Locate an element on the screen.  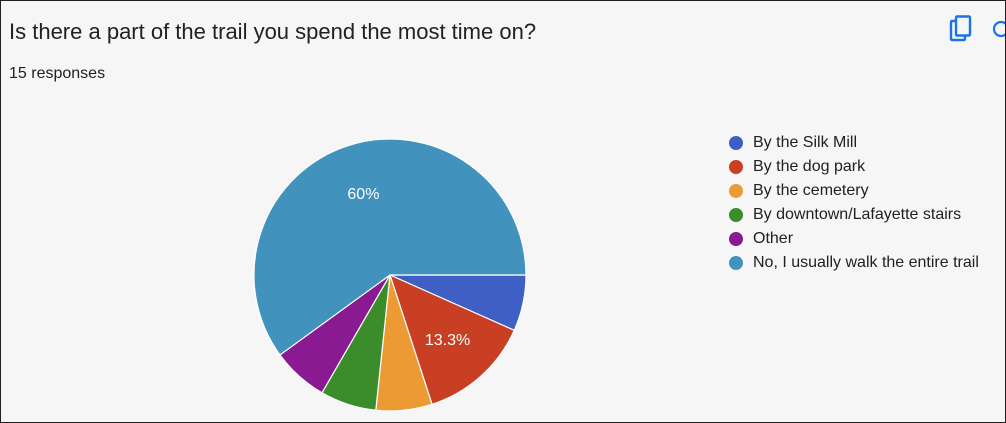
legend-item: By the Silk Mill is located at coordinates (854, 143).